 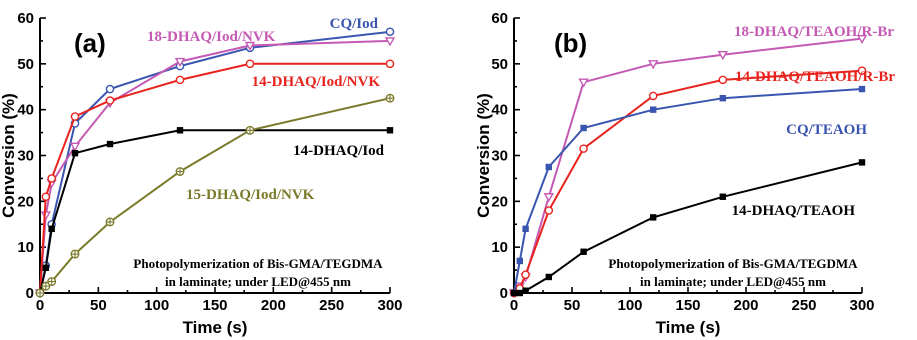 I want to click on y-tick-label: 40, so click(x=25, y=110).